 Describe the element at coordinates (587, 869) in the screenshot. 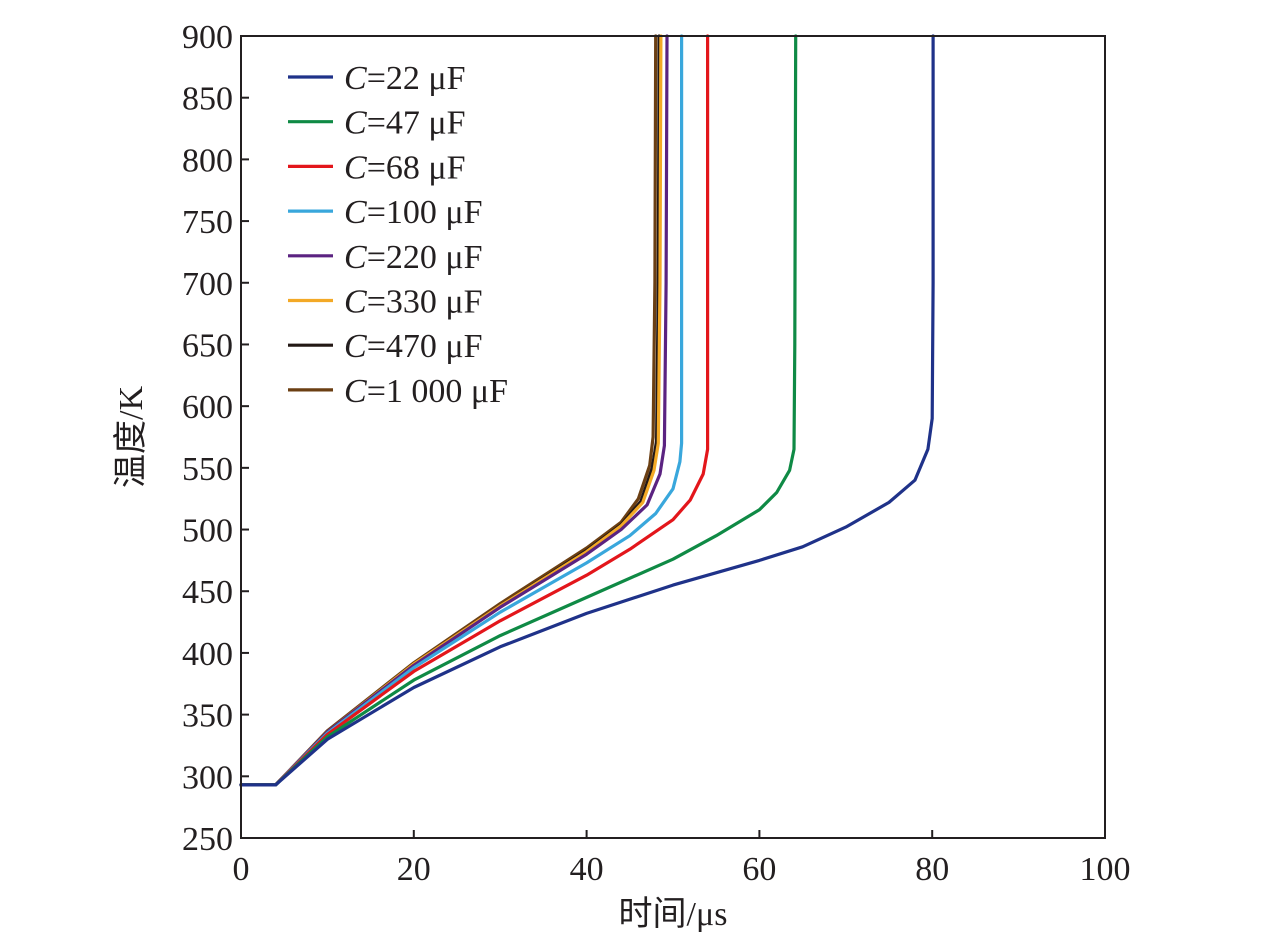

I see `x-tick-label: 40` at that location.